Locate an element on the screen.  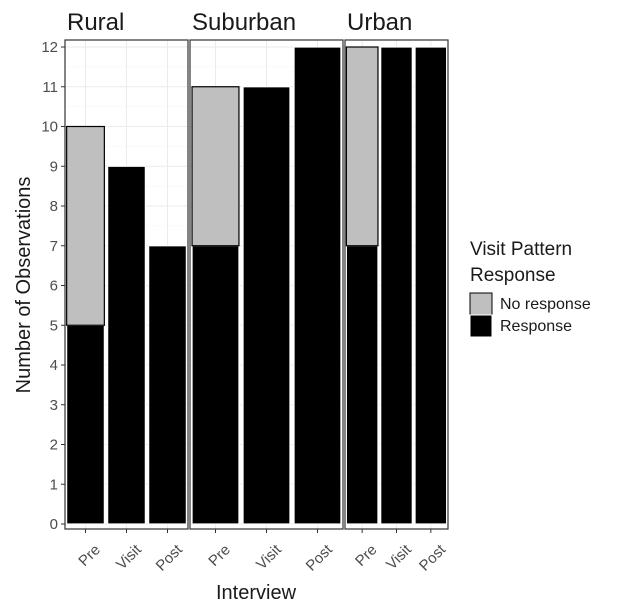
bar-response-rural-post is located at coordinates (167, 385).